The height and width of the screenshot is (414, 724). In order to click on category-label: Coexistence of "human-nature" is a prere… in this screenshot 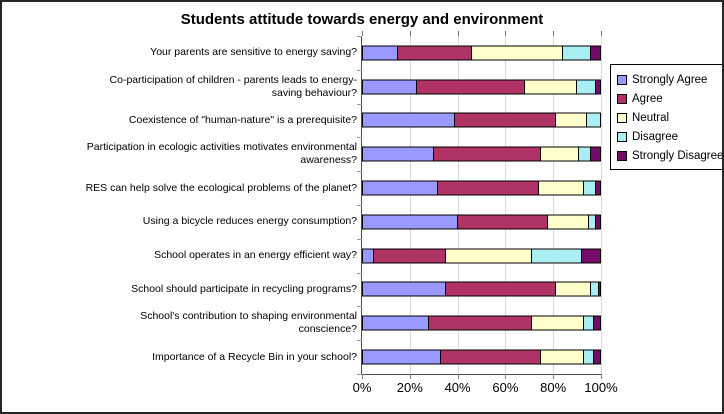, I will do `click(221, 121)`.